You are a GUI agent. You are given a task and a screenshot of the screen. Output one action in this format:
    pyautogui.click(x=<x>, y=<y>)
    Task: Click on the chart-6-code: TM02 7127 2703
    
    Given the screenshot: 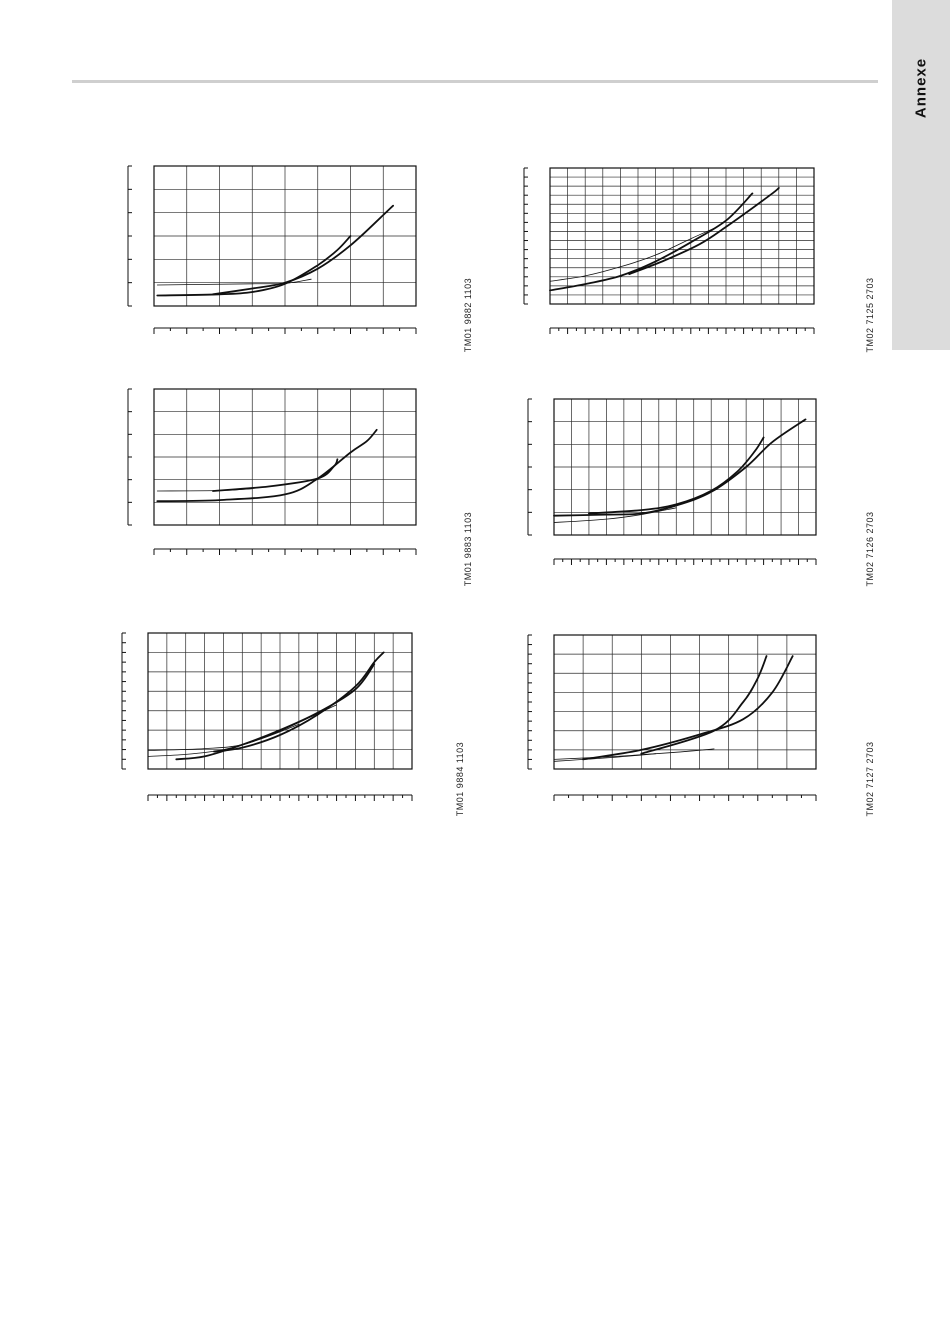 What is the action you would take?
    pyautogui.click(x=870, y=779)
    